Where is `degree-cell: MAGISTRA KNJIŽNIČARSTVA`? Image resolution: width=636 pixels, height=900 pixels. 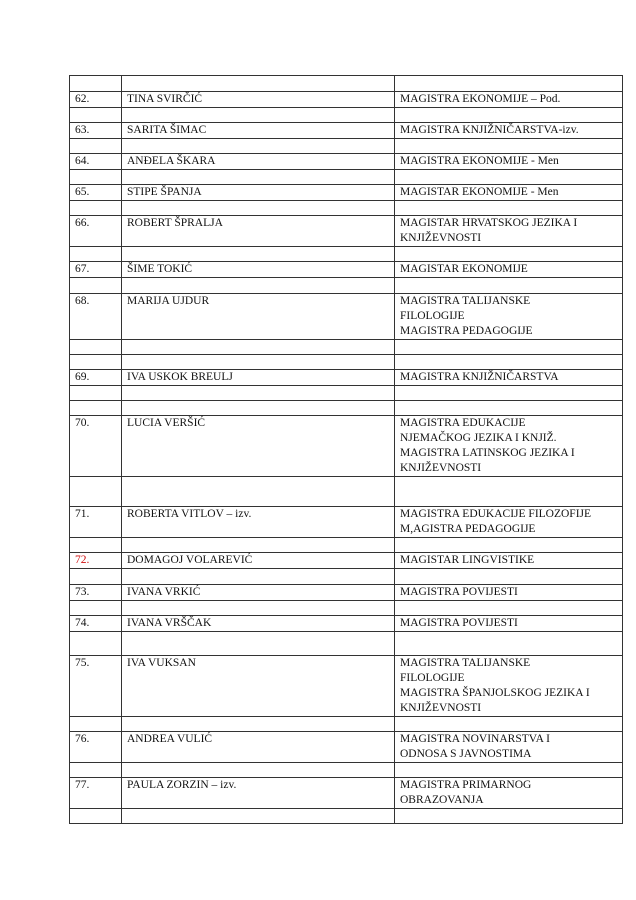 degree-cell: MAGISTRA KNJIŽNIČARSTVA is located at coordinates (508, 377).